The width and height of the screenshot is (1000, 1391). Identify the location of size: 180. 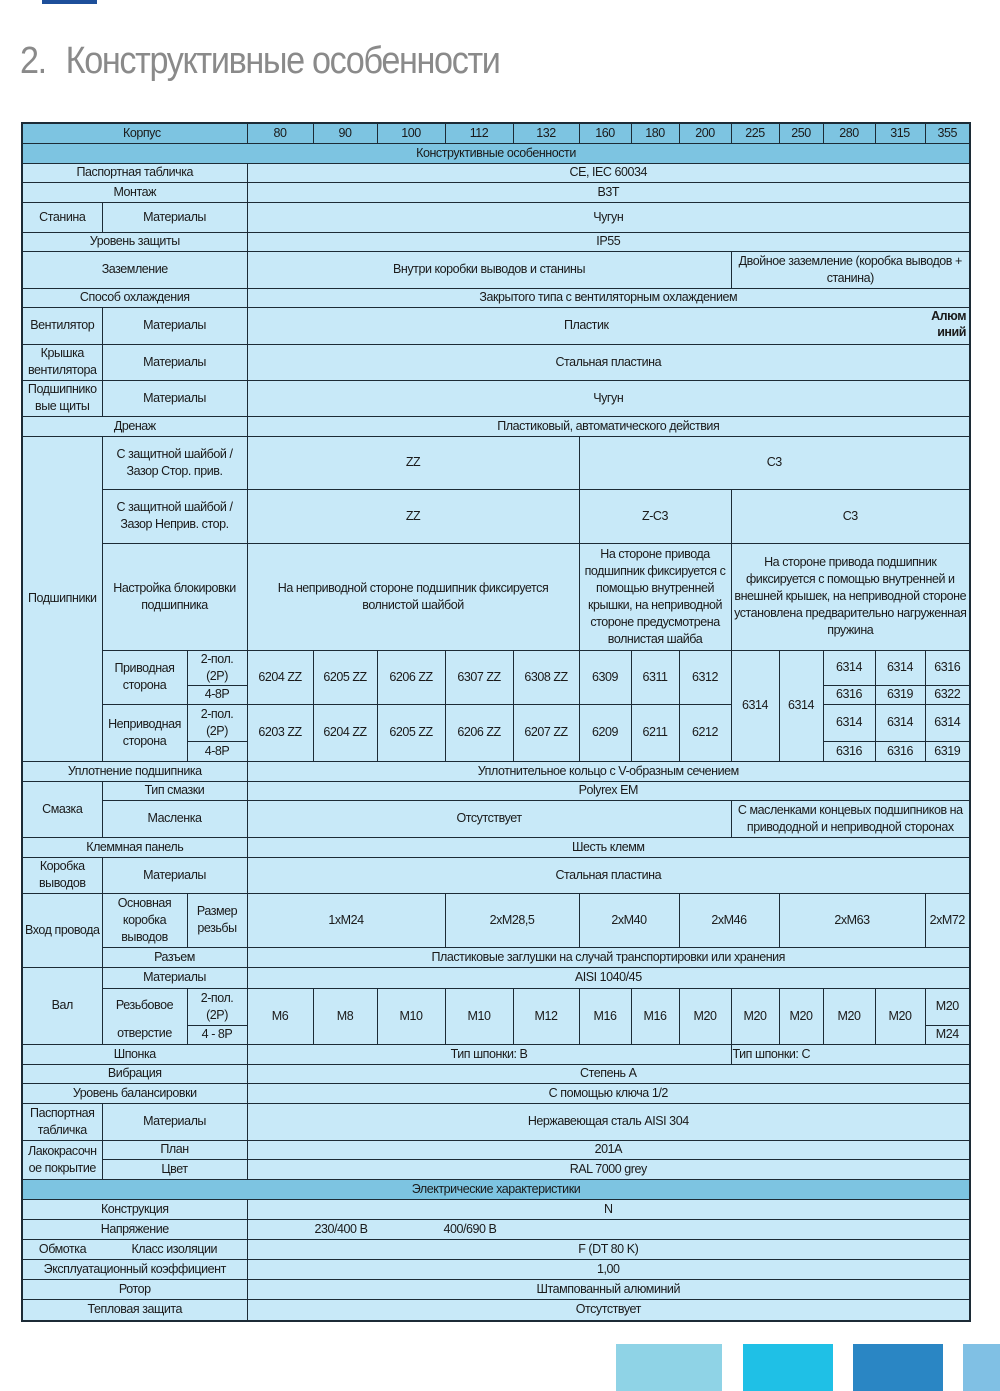
(655, 133).